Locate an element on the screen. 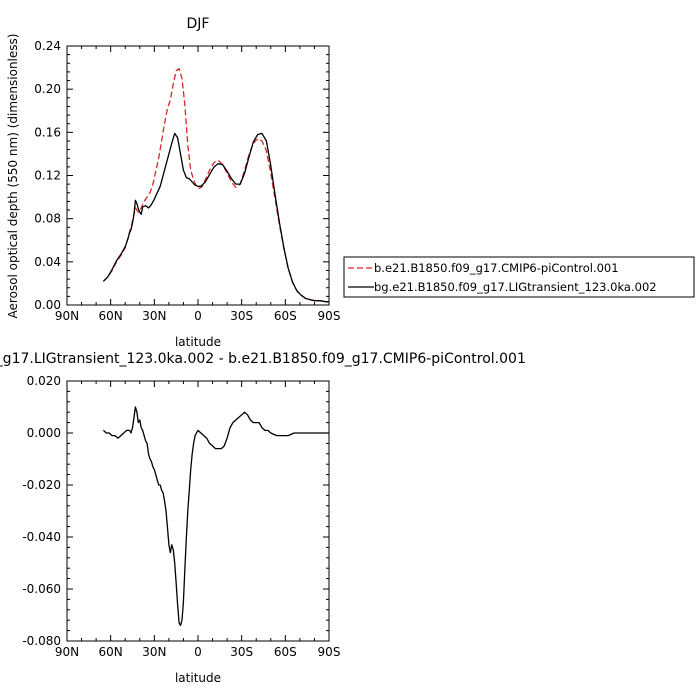 The width and height of the screenshot is (700, 700). y-tick-label: -0.020 is located at coordinates (41, 485).